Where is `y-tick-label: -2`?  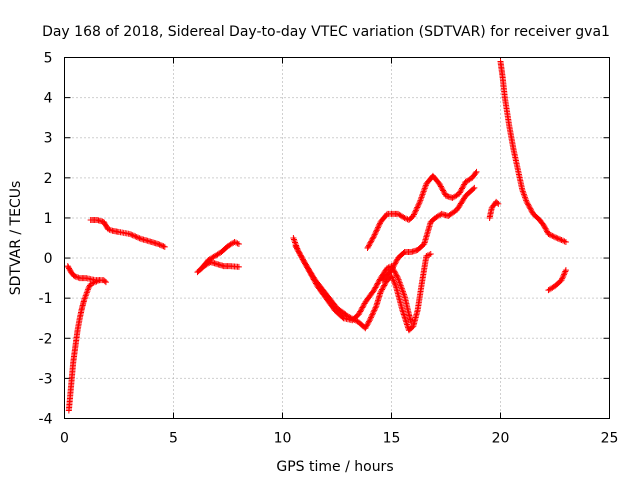
y-tick-label: -2 is located at coordinates (46, 339).